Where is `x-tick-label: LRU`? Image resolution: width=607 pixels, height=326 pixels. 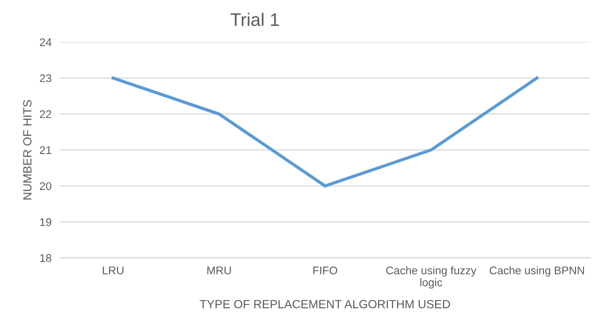
x-tick-label: LRU is located at coordinates (113, 270).